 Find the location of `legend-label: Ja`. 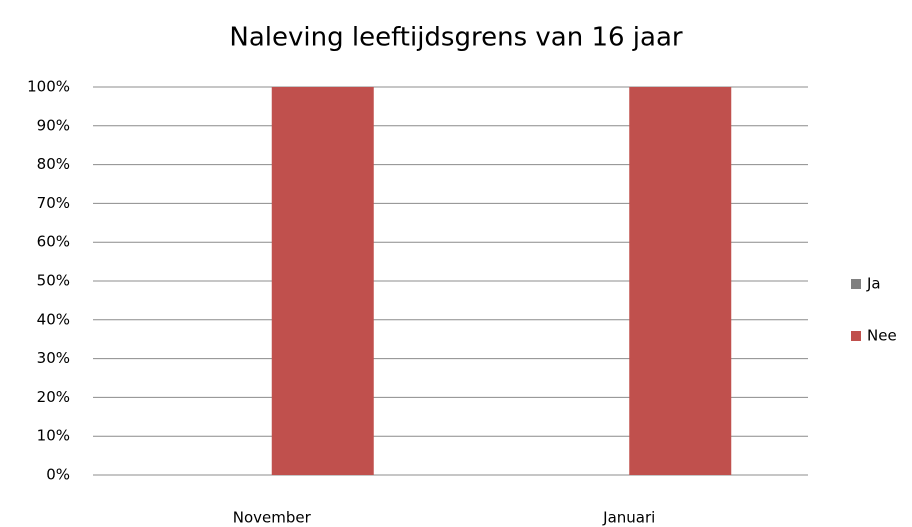

legend-label: Ja is located at coordinates (873, 284).